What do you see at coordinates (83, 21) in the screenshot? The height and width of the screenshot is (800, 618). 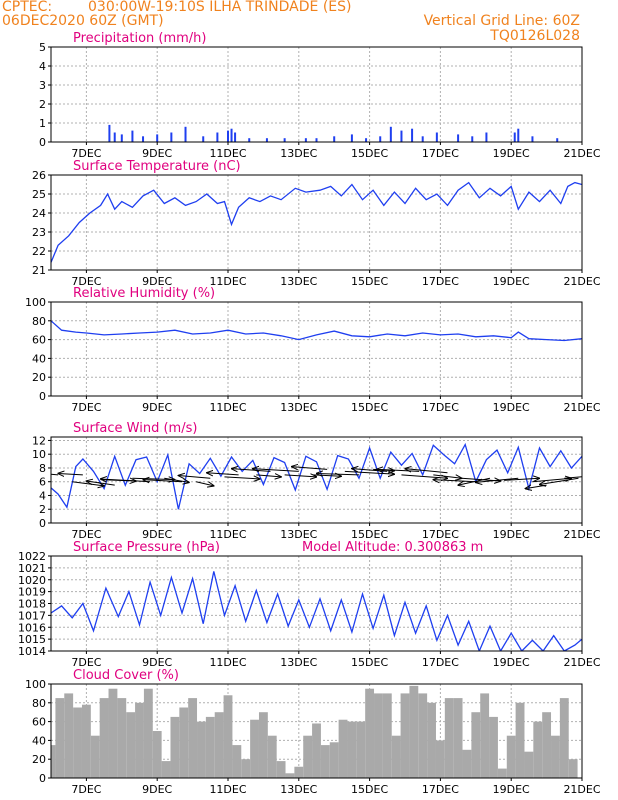 I see `header-run: 06DEC2020 60Z (GMT)` at bounding box center [83, 21].